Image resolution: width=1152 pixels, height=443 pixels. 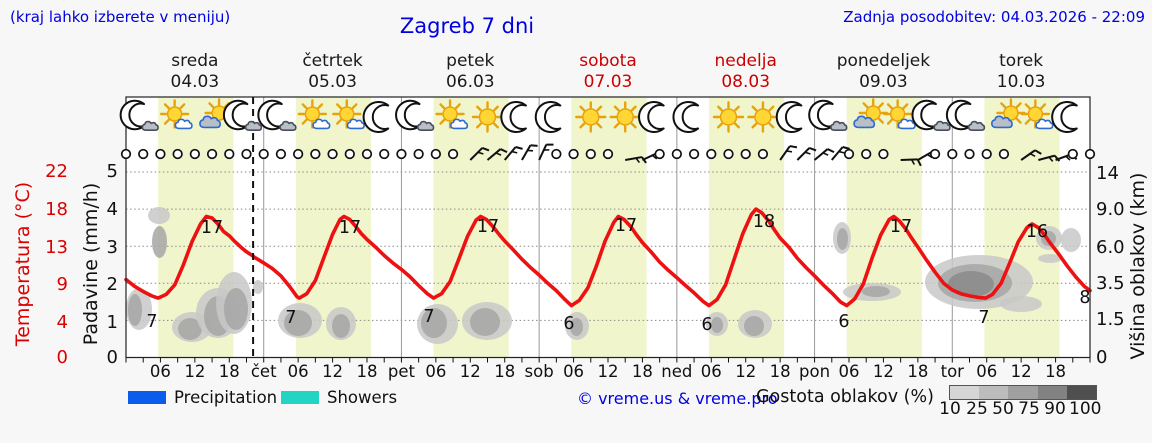 I want to click on day-date: 06.03, so click(x=470, y=81).